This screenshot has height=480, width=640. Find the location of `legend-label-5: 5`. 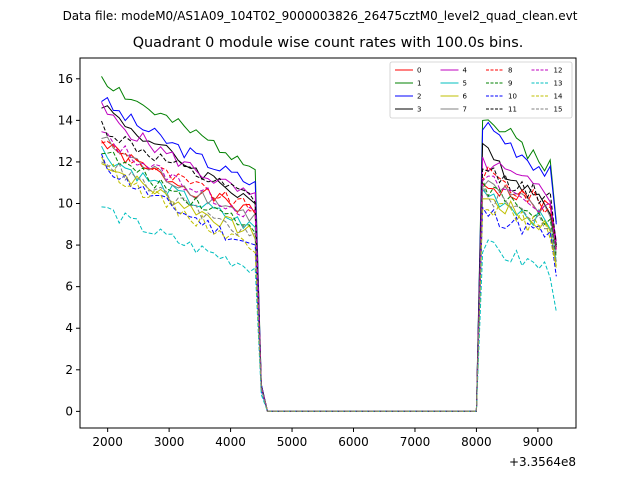

legend-label-5: 5 is located at coordinates (465, 84).